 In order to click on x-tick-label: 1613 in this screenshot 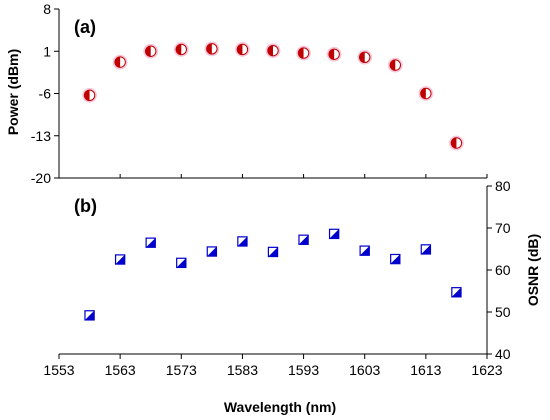, I will do `click(425, 370)`.